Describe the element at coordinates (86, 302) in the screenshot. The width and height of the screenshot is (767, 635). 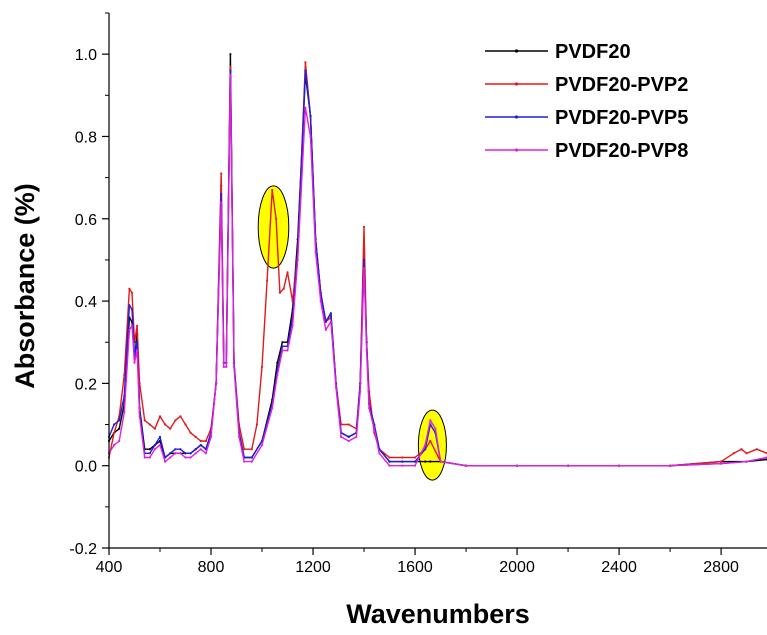
I see `y-tick-label: 0.4` at that location.